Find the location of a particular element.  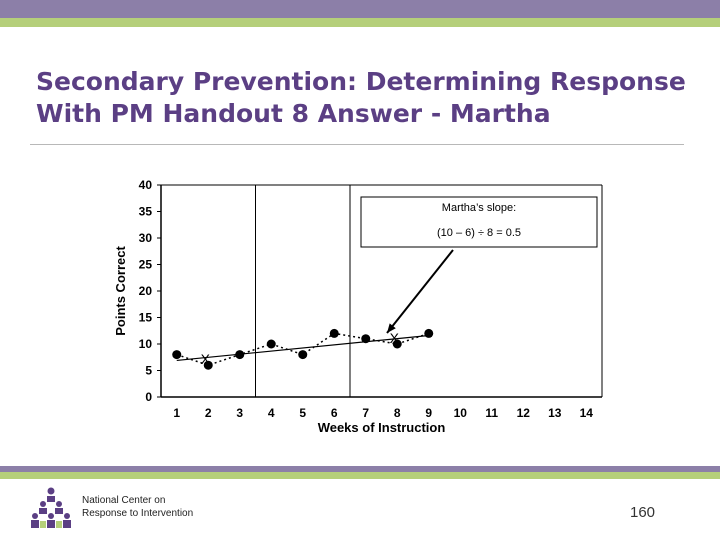

annotation-line2: (10 – 6) ÷ 8 = 0.5 is located at coordinates (479, 233).